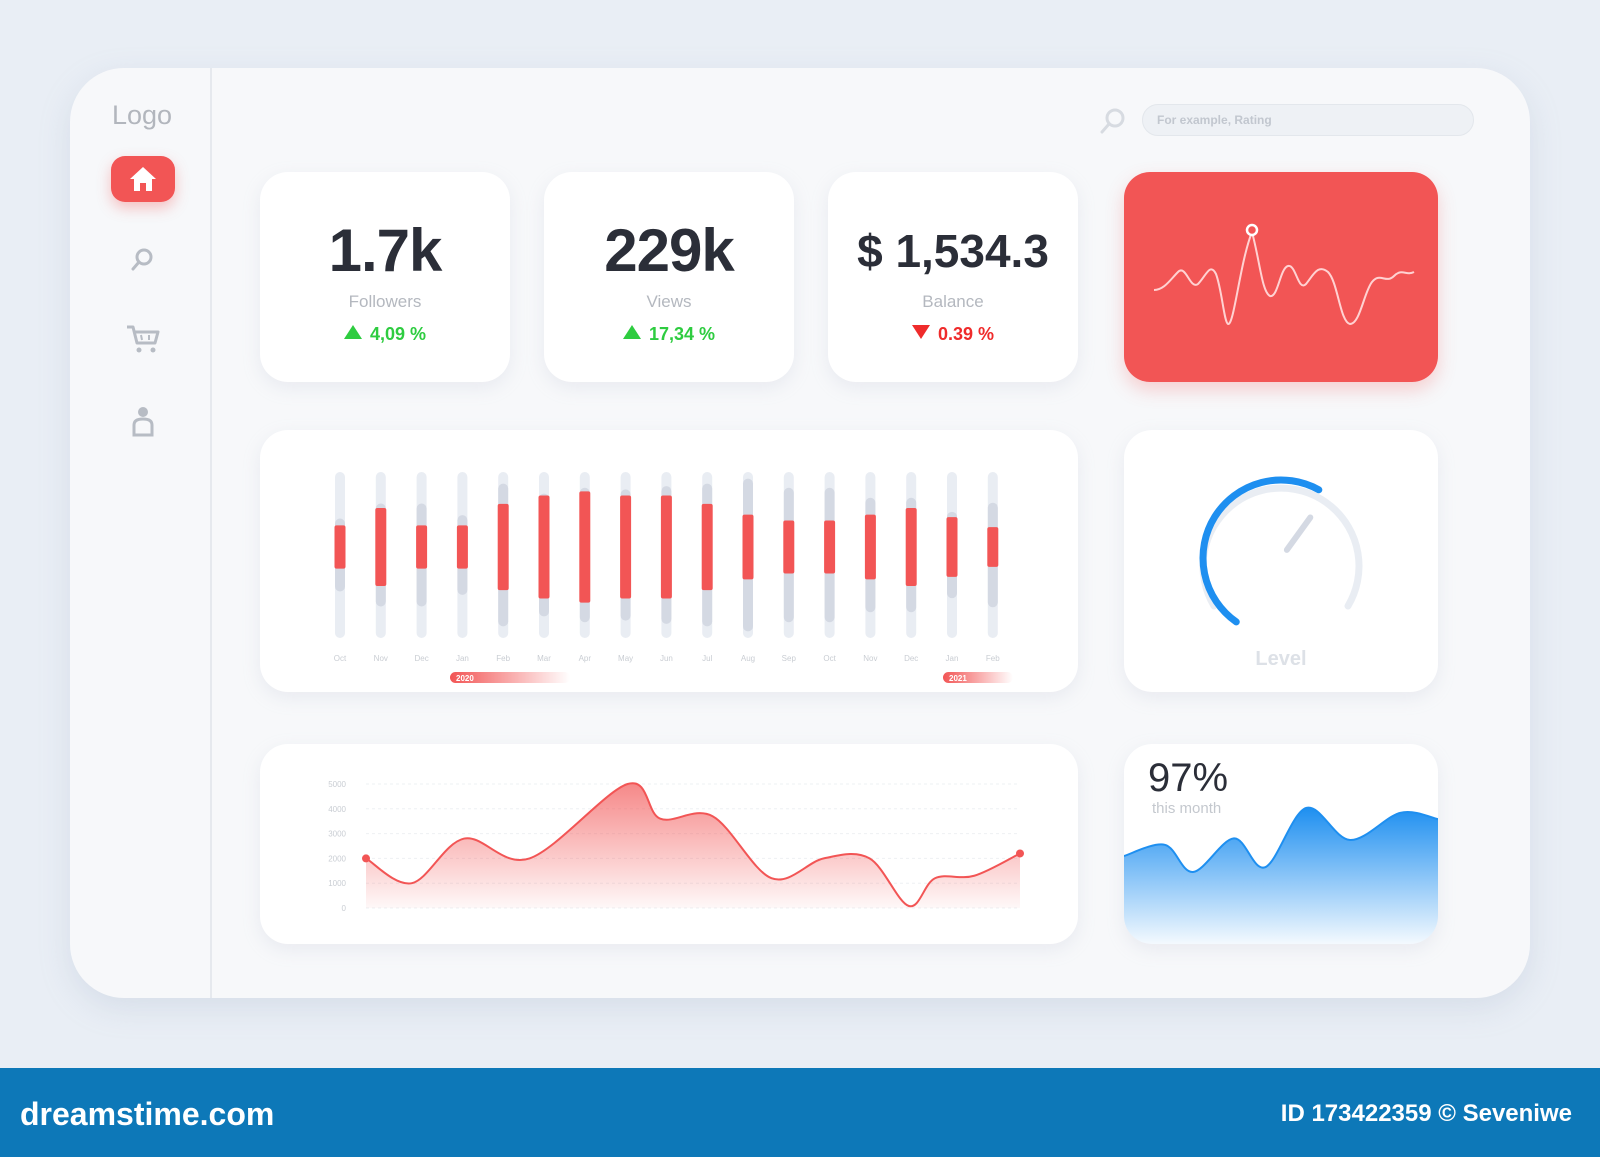 Image resolution: width=1600 pixels, height=1157 pixels. I want to click on stat-delta: 4,09 %, so click(385, 334).